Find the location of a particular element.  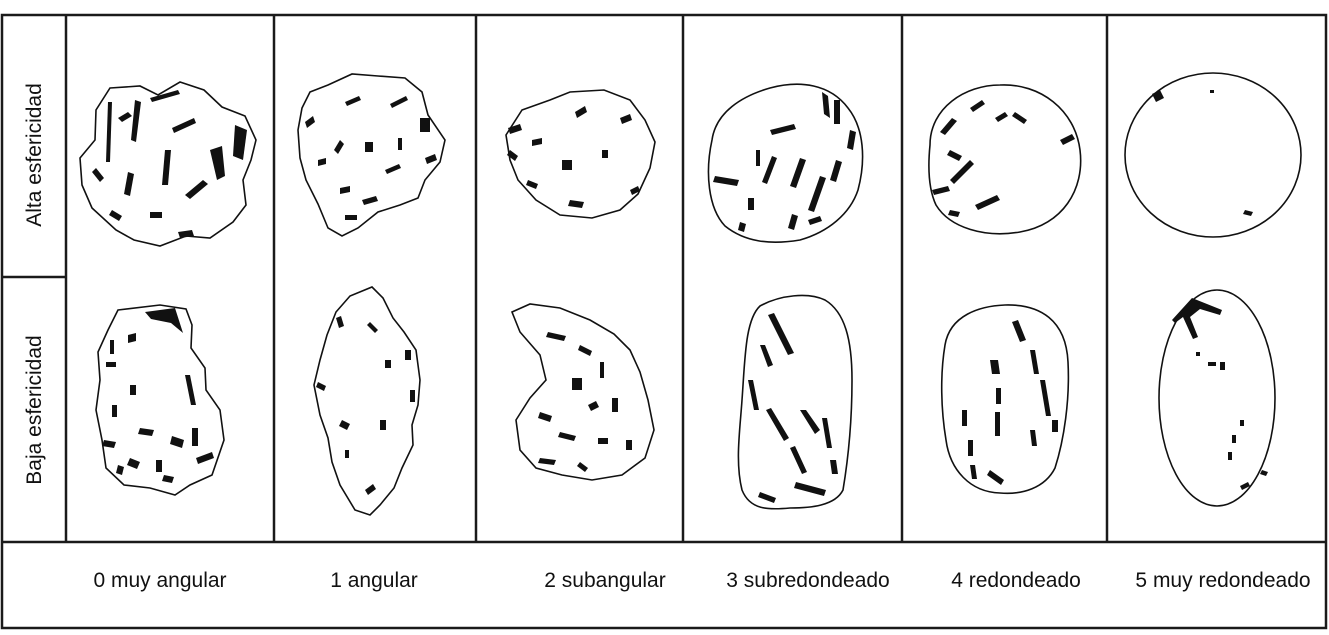

grain-very-angular-low-sphericity is located at coordinates (160, 400).